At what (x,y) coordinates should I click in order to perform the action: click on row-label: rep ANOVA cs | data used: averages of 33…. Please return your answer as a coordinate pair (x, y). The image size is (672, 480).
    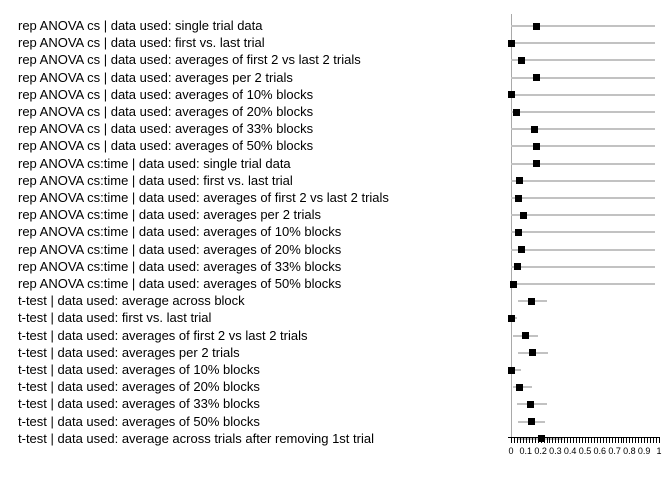
    Looking at the image, I should click on (166, 129).